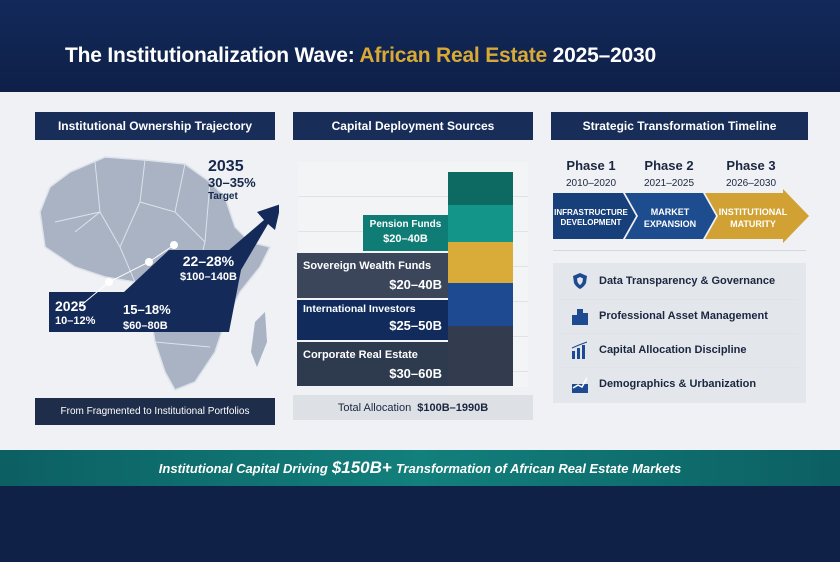  What do you see at coordinates (579, 350) in the screenshot?
I see `bar-chart-icon` at bounding box center [579, 350].